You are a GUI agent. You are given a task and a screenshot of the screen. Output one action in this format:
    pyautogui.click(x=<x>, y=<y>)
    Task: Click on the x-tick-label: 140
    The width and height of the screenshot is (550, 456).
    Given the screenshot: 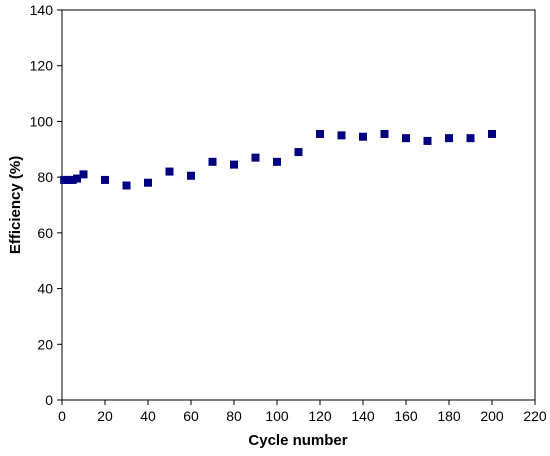 What is the action you would take?
    pyautogui.click(x=363, y=416)
    